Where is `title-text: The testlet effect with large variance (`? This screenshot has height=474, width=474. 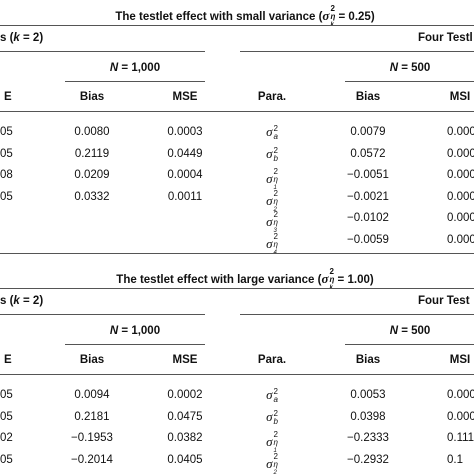 title-text: The testlet effect with large variance ( is located at coordinates (219, 280).